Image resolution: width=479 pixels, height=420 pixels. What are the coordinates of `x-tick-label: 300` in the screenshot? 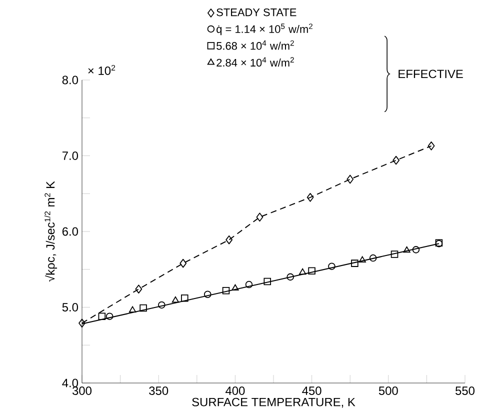 It's located at (82, 390).